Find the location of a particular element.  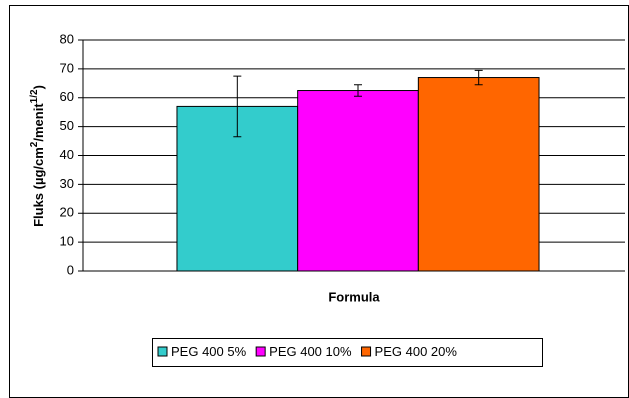

y-tick-label: 60 is located at coordinates (67, 96).